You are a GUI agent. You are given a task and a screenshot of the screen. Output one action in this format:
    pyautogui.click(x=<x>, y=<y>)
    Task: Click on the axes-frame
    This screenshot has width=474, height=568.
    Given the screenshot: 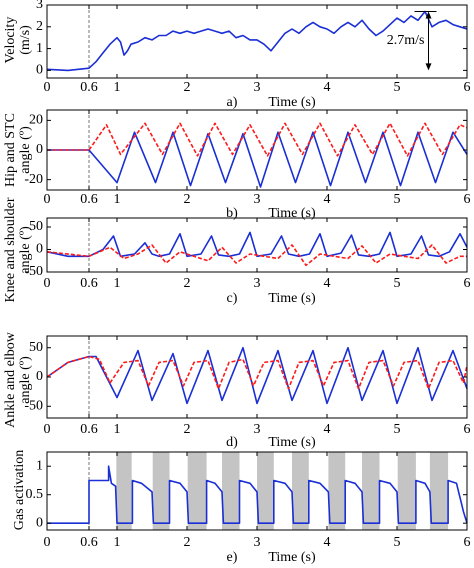 What is the action you would take?
    pyautogui.click(x=257, y=245)
    